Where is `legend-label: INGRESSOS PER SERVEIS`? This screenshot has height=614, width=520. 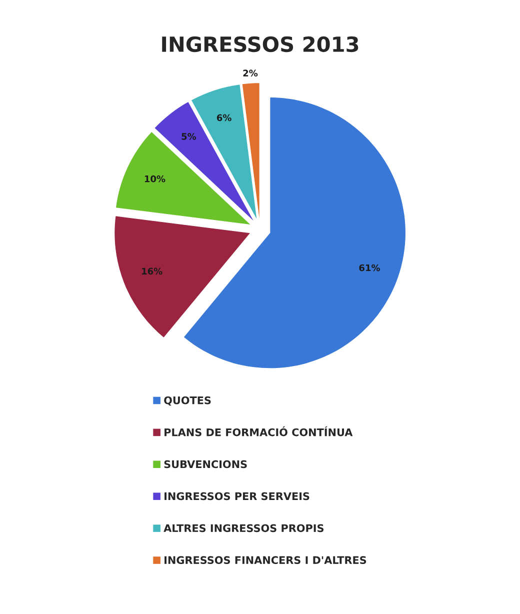 legend-label: INGRESSOS PER SERVEIS is located at coordinates (237, 496).